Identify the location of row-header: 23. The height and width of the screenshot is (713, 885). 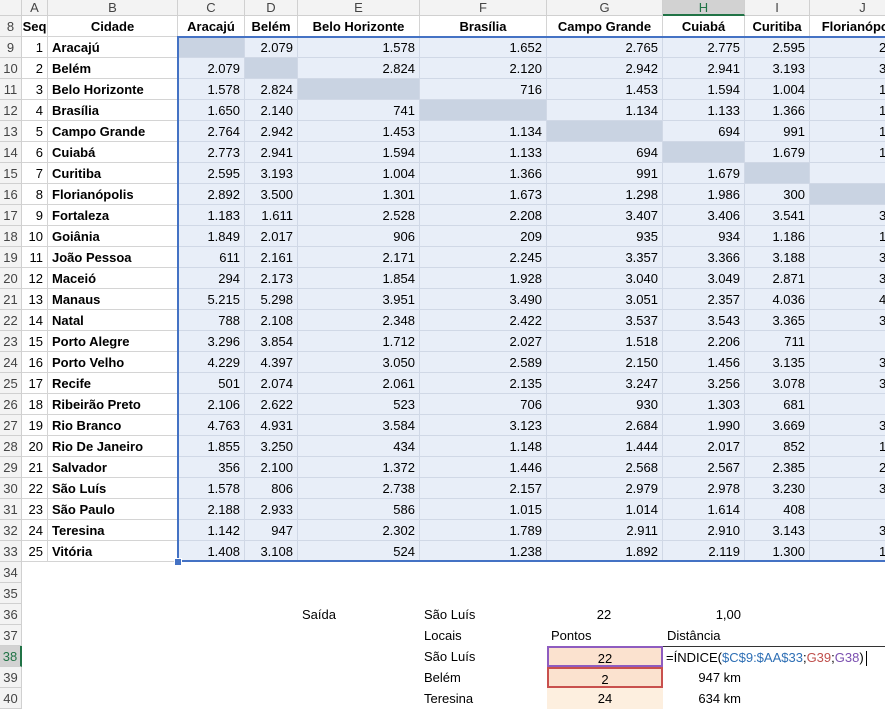
(11, 341).